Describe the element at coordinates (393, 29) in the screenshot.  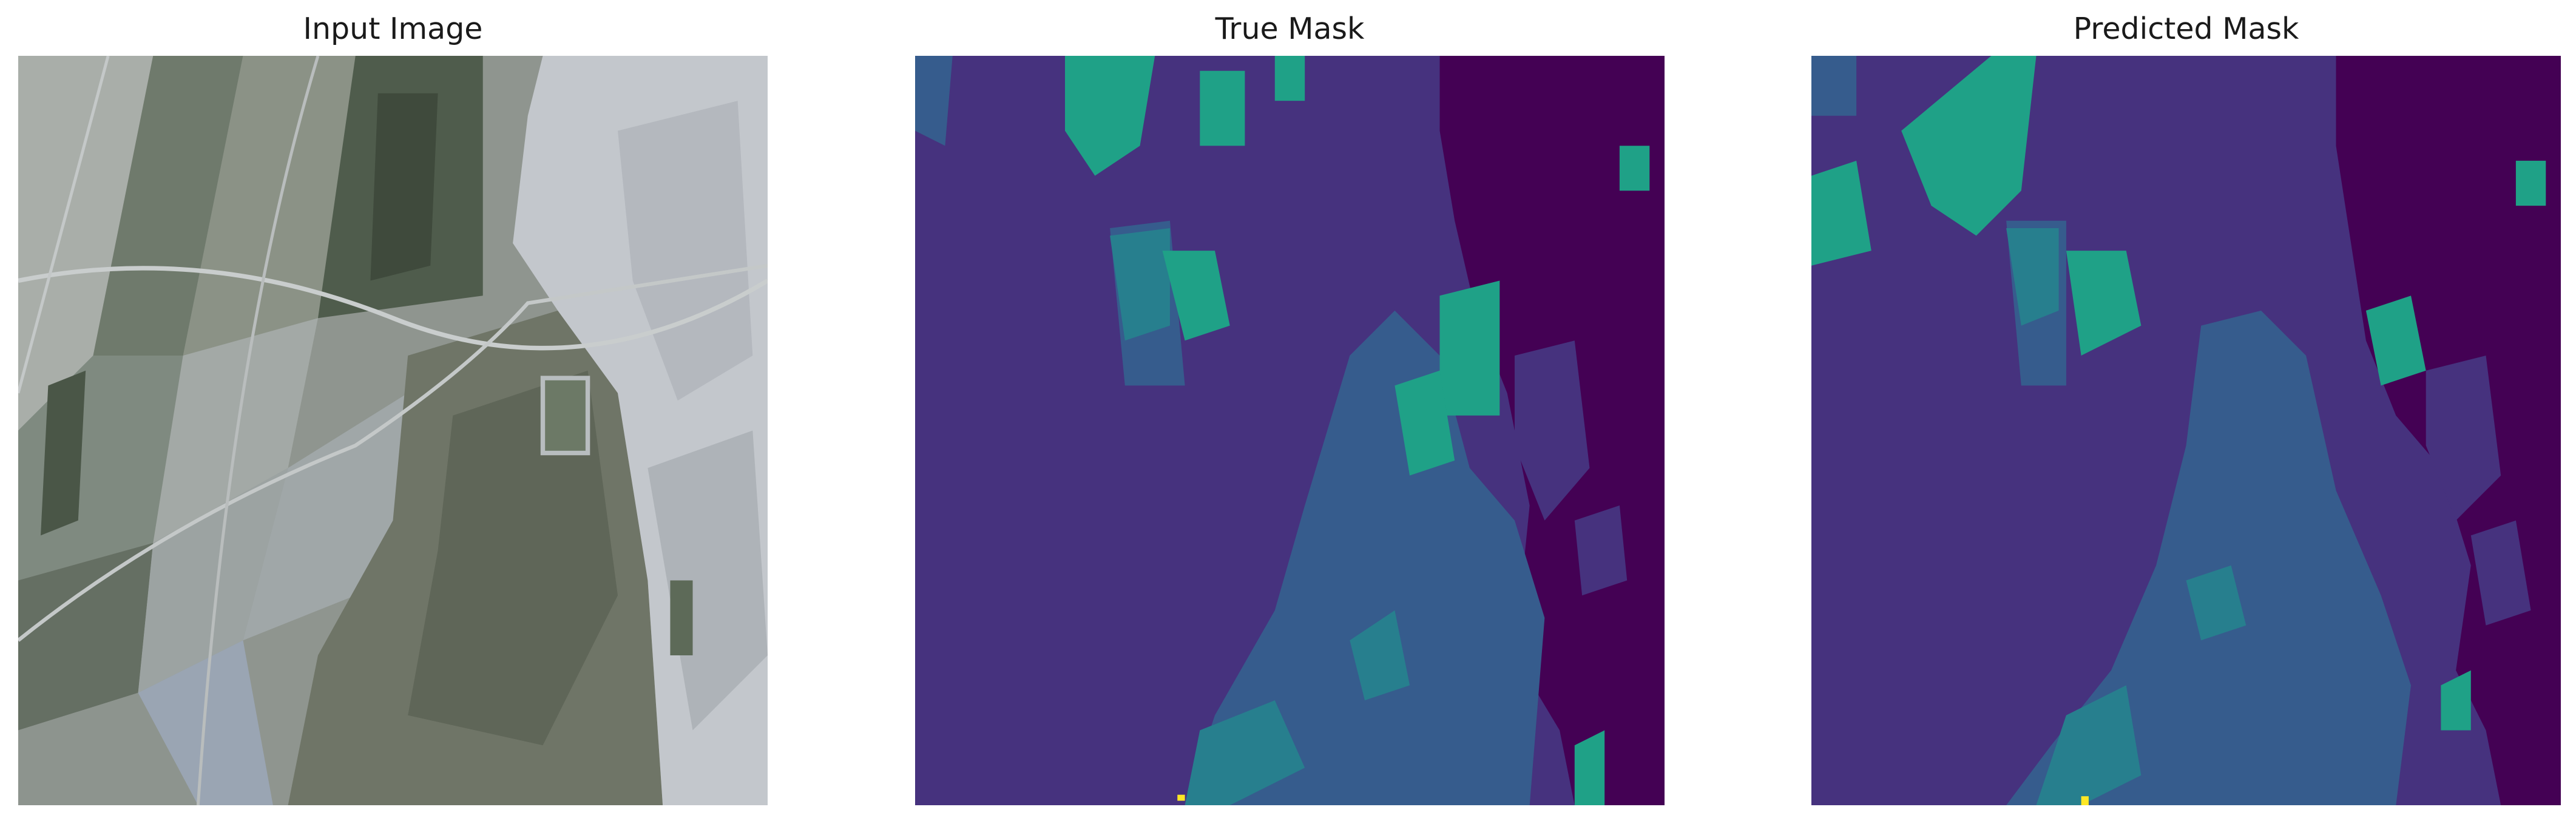
I see `panel-title-input-image: Input Image` at that location.